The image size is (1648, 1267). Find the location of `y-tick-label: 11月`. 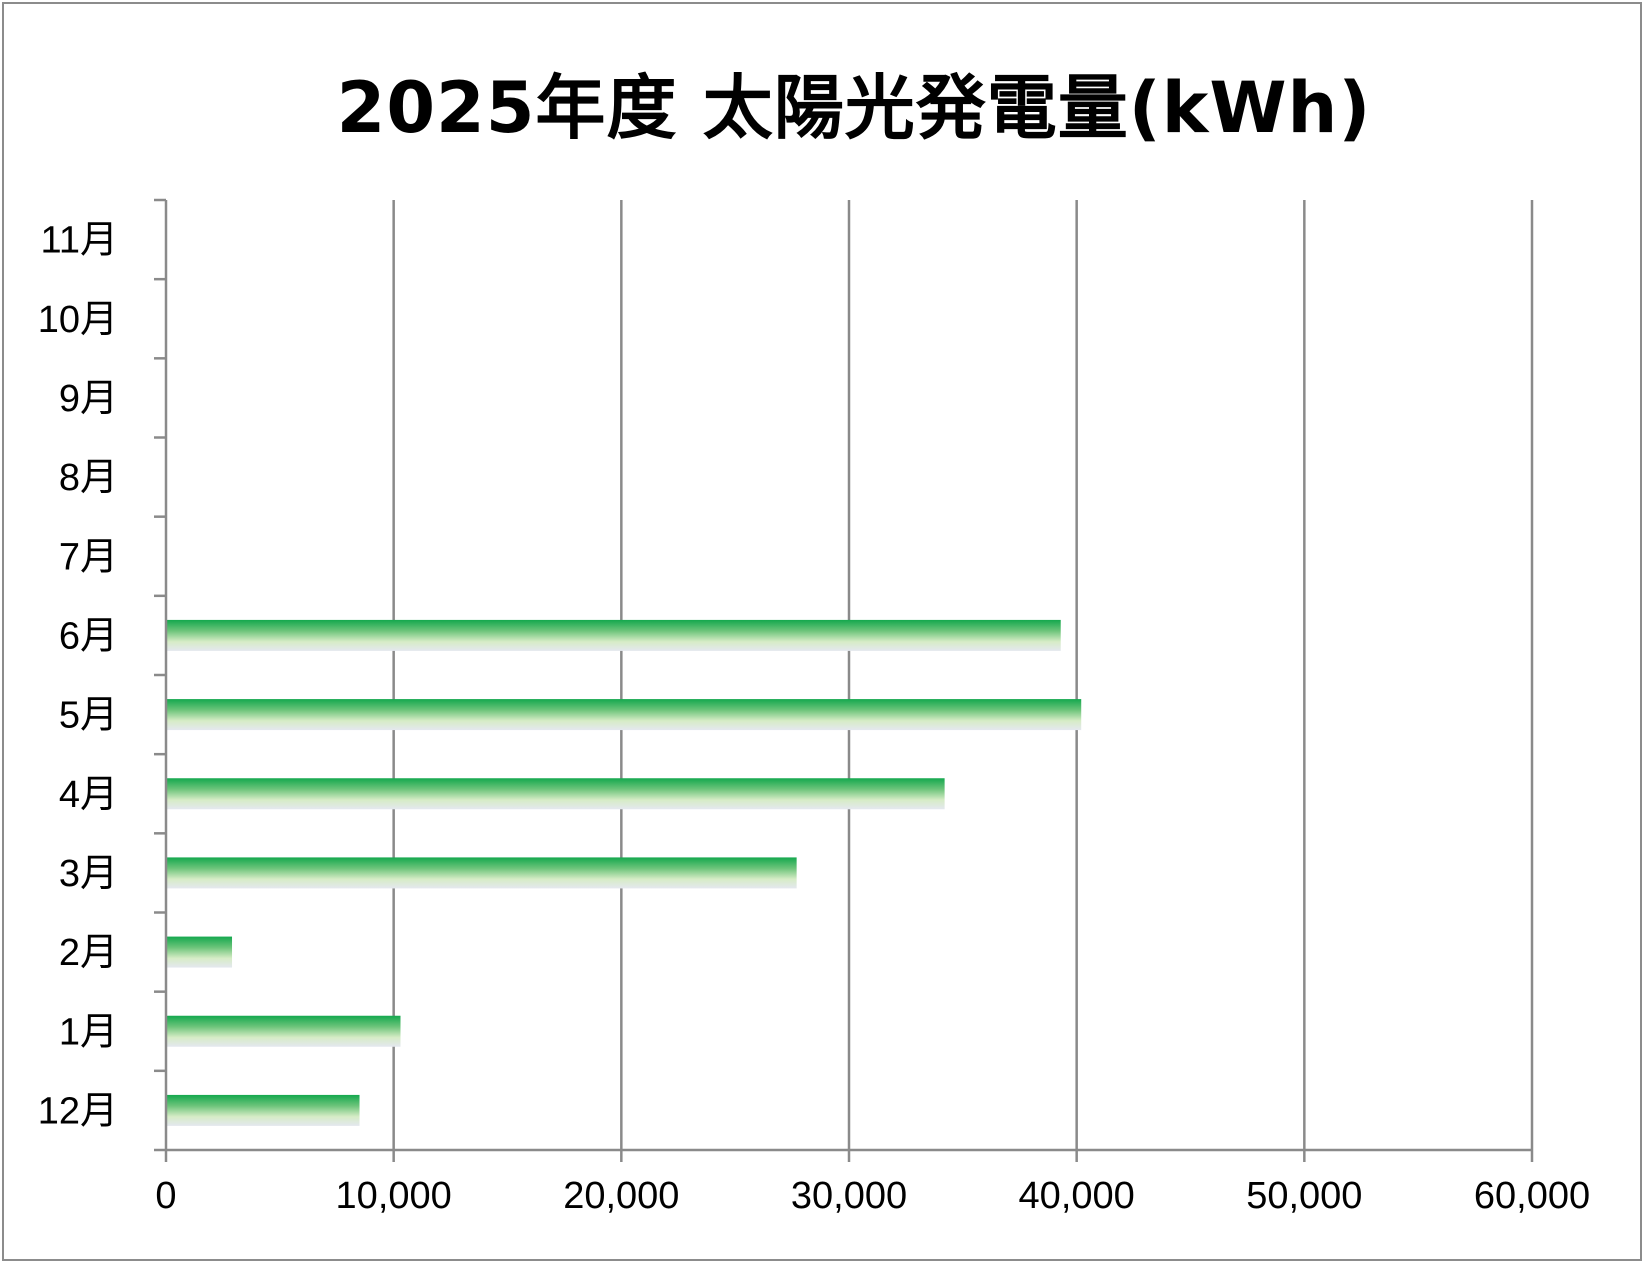

y-tick-label: 11月 is located at coordinates (79, 241).